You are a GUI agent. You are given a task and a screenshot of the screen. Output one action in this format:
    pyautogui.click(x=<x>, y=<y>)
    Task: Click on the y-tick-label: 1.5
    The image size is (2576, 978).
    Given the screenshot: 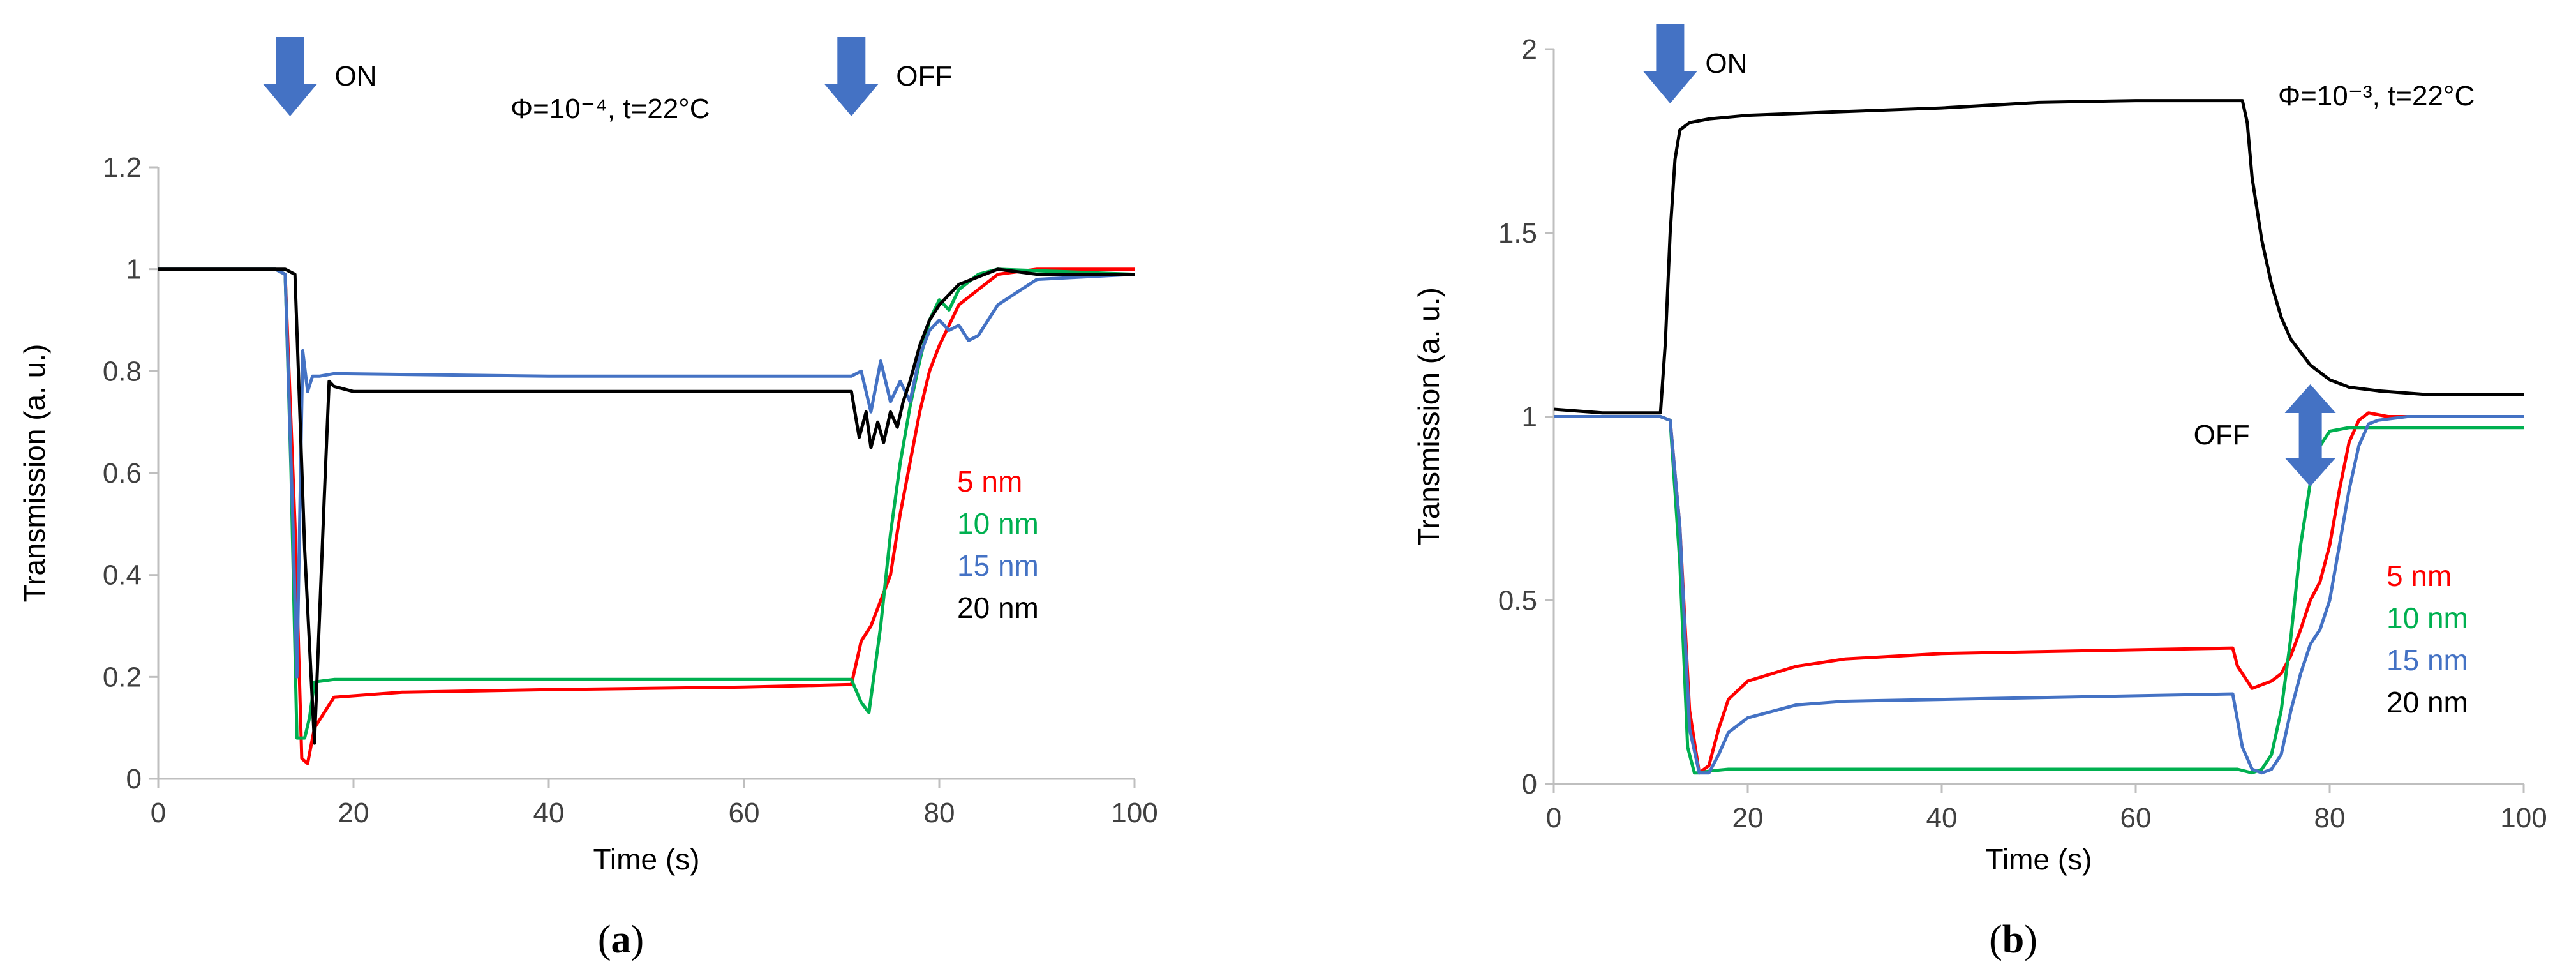 What is the action you would take?
    pyautogui.click(x=1517, y=233)
    